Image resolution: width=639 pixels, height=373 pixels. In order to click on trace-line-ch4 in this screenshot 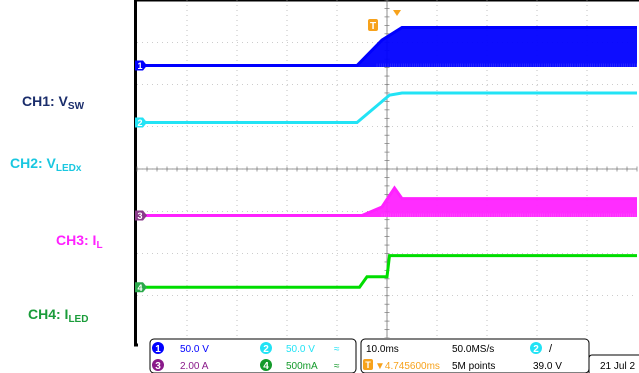, I will do `click(387, 271)`.